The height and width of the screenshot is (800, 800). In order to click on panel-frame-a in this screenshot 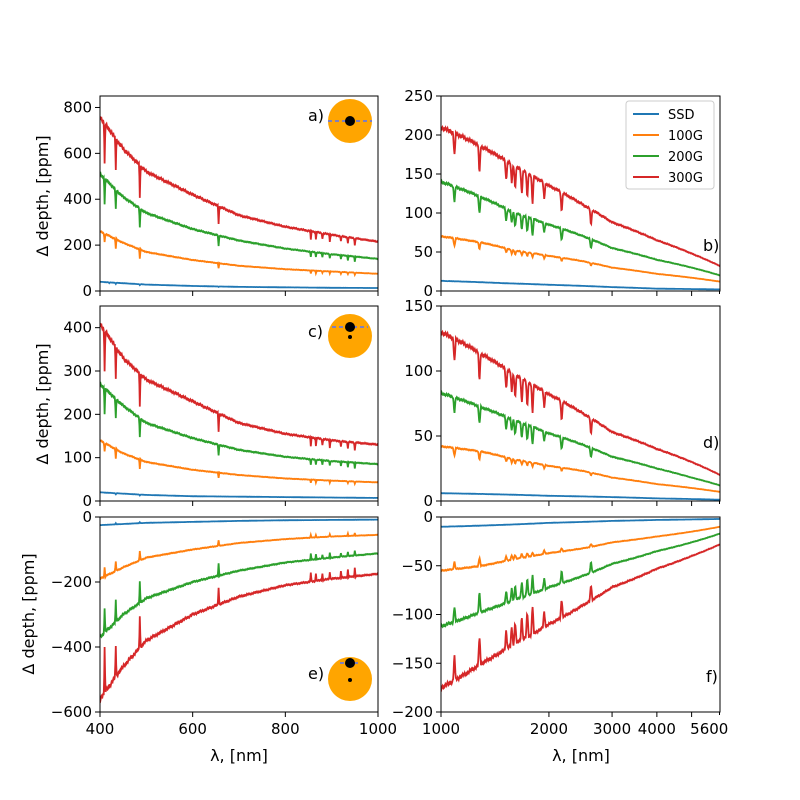, I will do `click(239, 193)`.